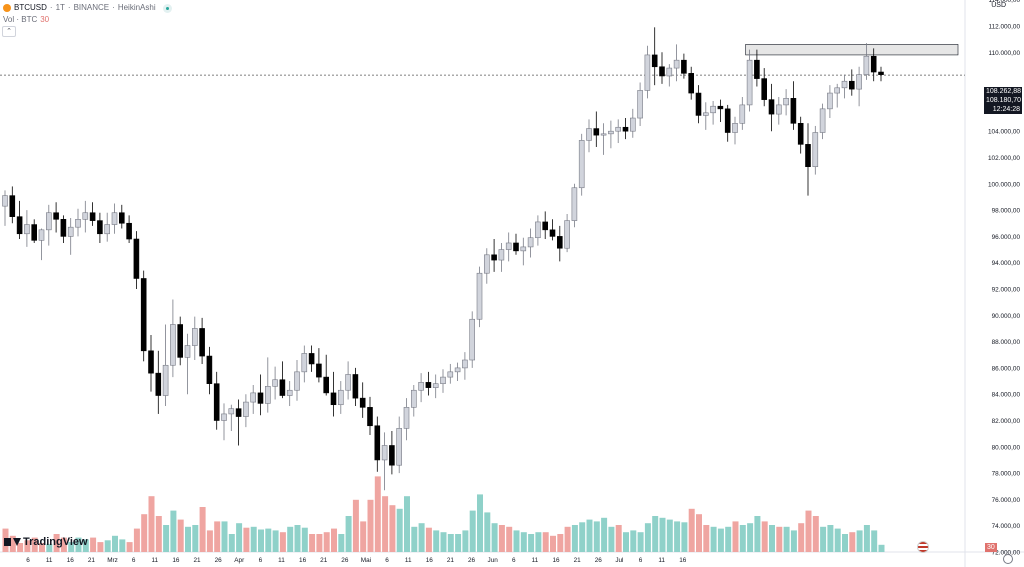  I want to click on interval-label: 1T, so click(60, 7).